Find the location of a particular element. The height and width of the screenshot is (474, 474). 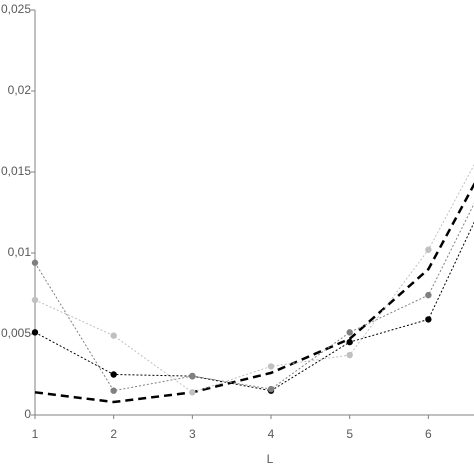

x-tick-label: 1 is located at coordinates (35, 434).